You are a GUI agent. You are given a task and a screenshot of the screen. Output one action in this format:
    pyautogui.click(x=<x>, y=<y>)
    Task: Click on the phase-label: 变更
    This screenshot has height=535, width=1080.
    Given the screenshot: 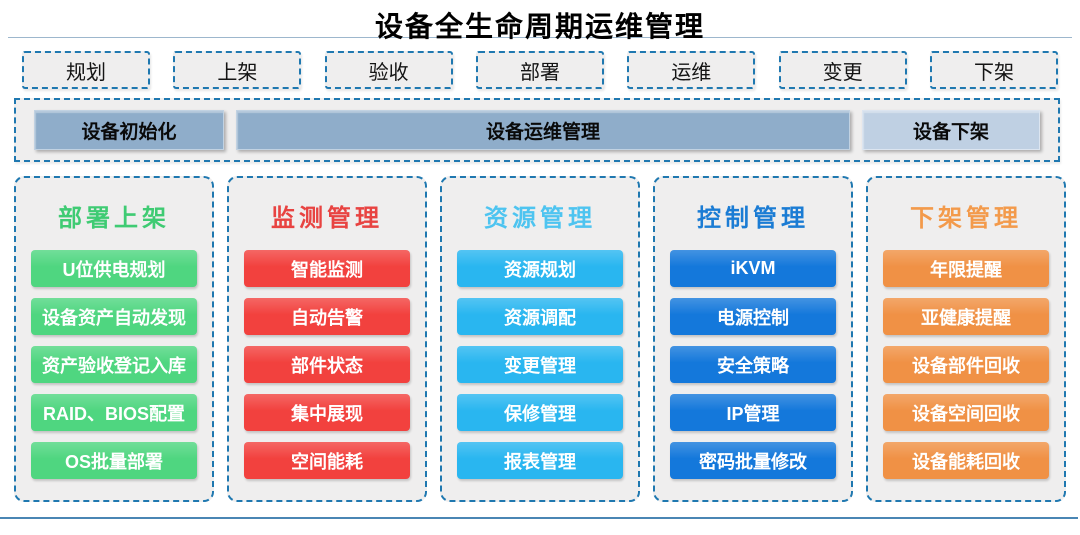 What is the action you would take?
    pyautogui.click(x=842, y=72)
    